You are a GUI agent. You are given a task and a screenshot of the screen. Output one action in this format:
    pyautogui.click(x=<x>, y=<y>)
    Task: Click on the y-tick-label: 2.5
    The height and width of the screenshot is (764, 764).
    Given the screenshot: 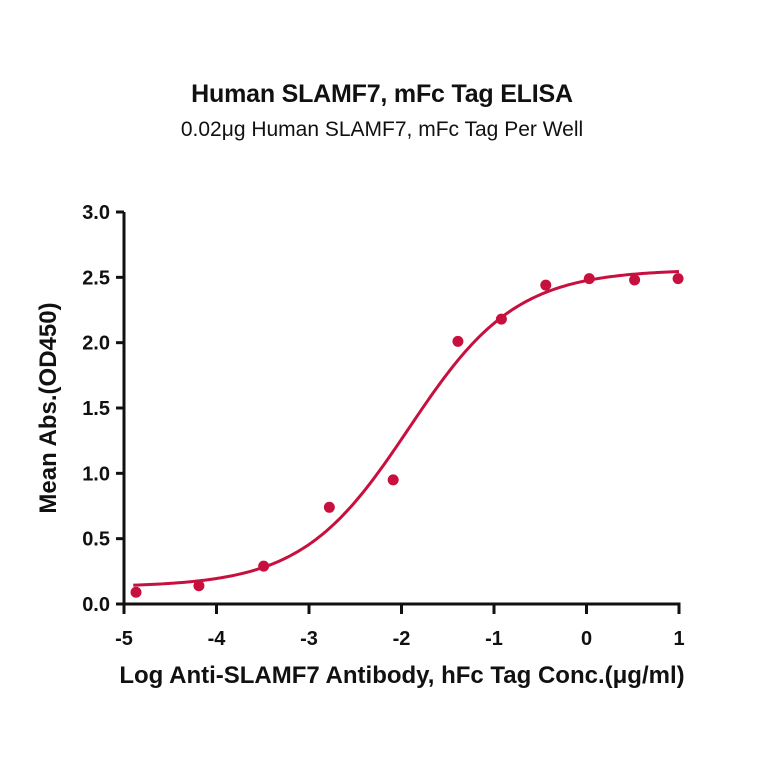 What is the action you would take?
    pyautogui.click(x=96, y=278)
    